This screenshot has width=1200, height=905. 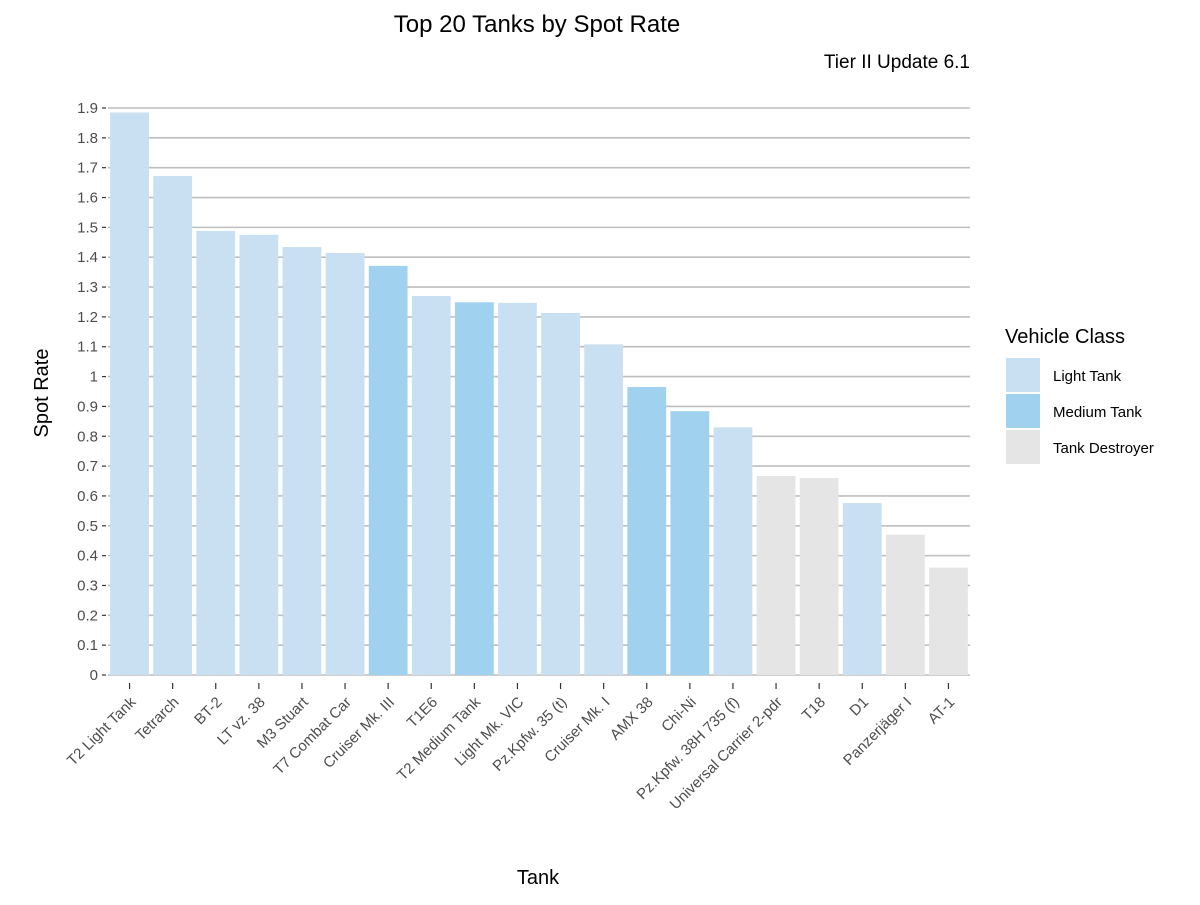 I want to click on legend-label: Light Tank, so click(x=1087, y=376).